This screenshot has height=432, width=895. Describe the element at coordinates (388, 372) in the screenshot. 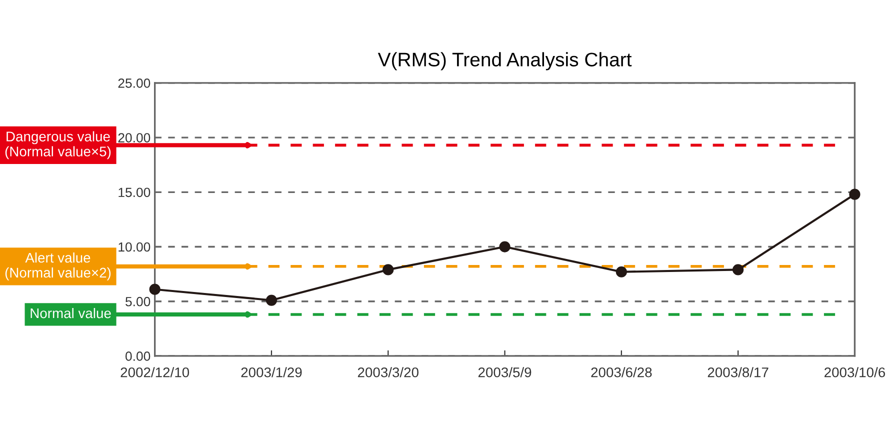

I see `x-tick-label: 2003/3/20` at that location.